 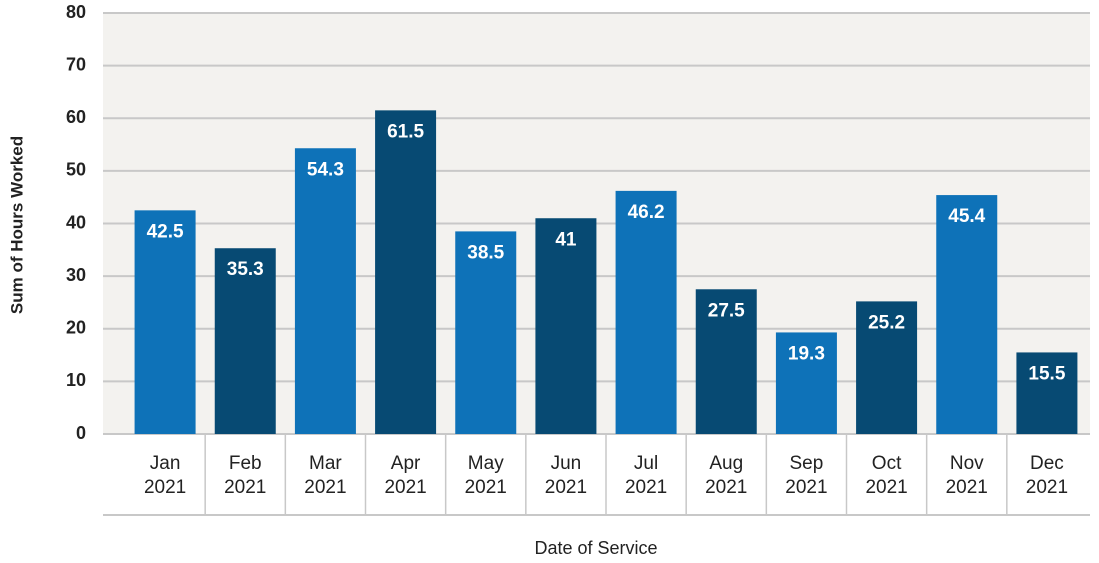 What do you see at coordinates (595, 548) in the screenshot?
I see `x-axis-title: Date of Service` at bounding box center [595, 548].